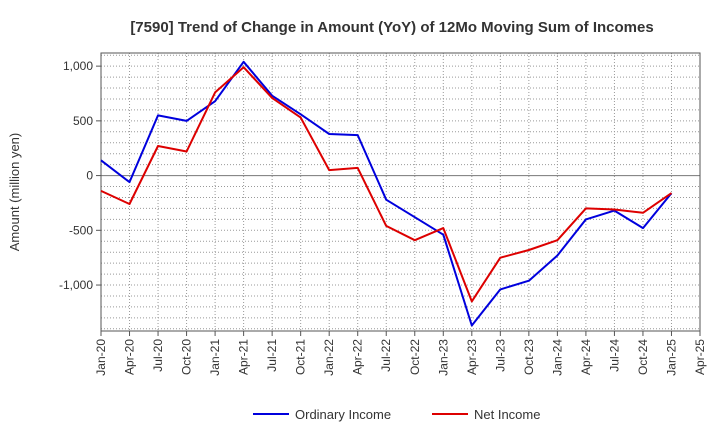 The image size is (720, 440). Describe the element at coordinates (358, 357) in the screenshot. I see `x-tick-label: Apr-22` at that location.